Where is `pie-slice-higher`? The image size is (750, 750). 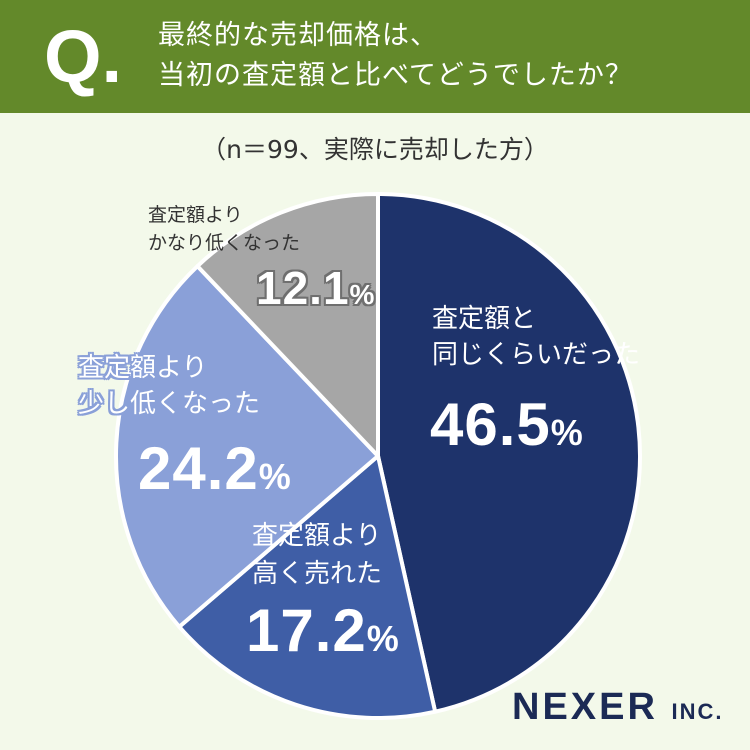
pie-slice-higher is located at coordinates (307, 587).